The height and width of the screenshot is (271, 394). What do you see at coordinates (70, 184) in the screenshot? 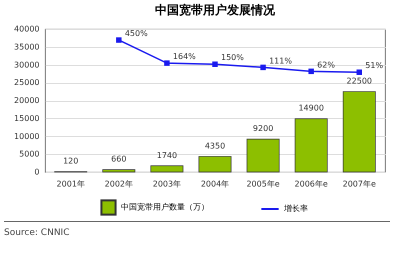
I see `x-tick-label: 2001年` at bounding box center [70, 184].